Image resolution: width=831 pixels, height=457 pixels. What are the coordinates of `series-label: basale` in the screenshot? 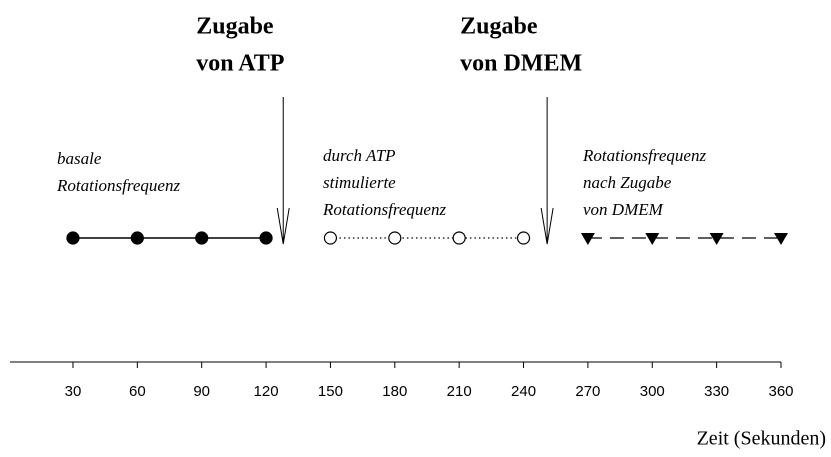 It's located at (79, 158).